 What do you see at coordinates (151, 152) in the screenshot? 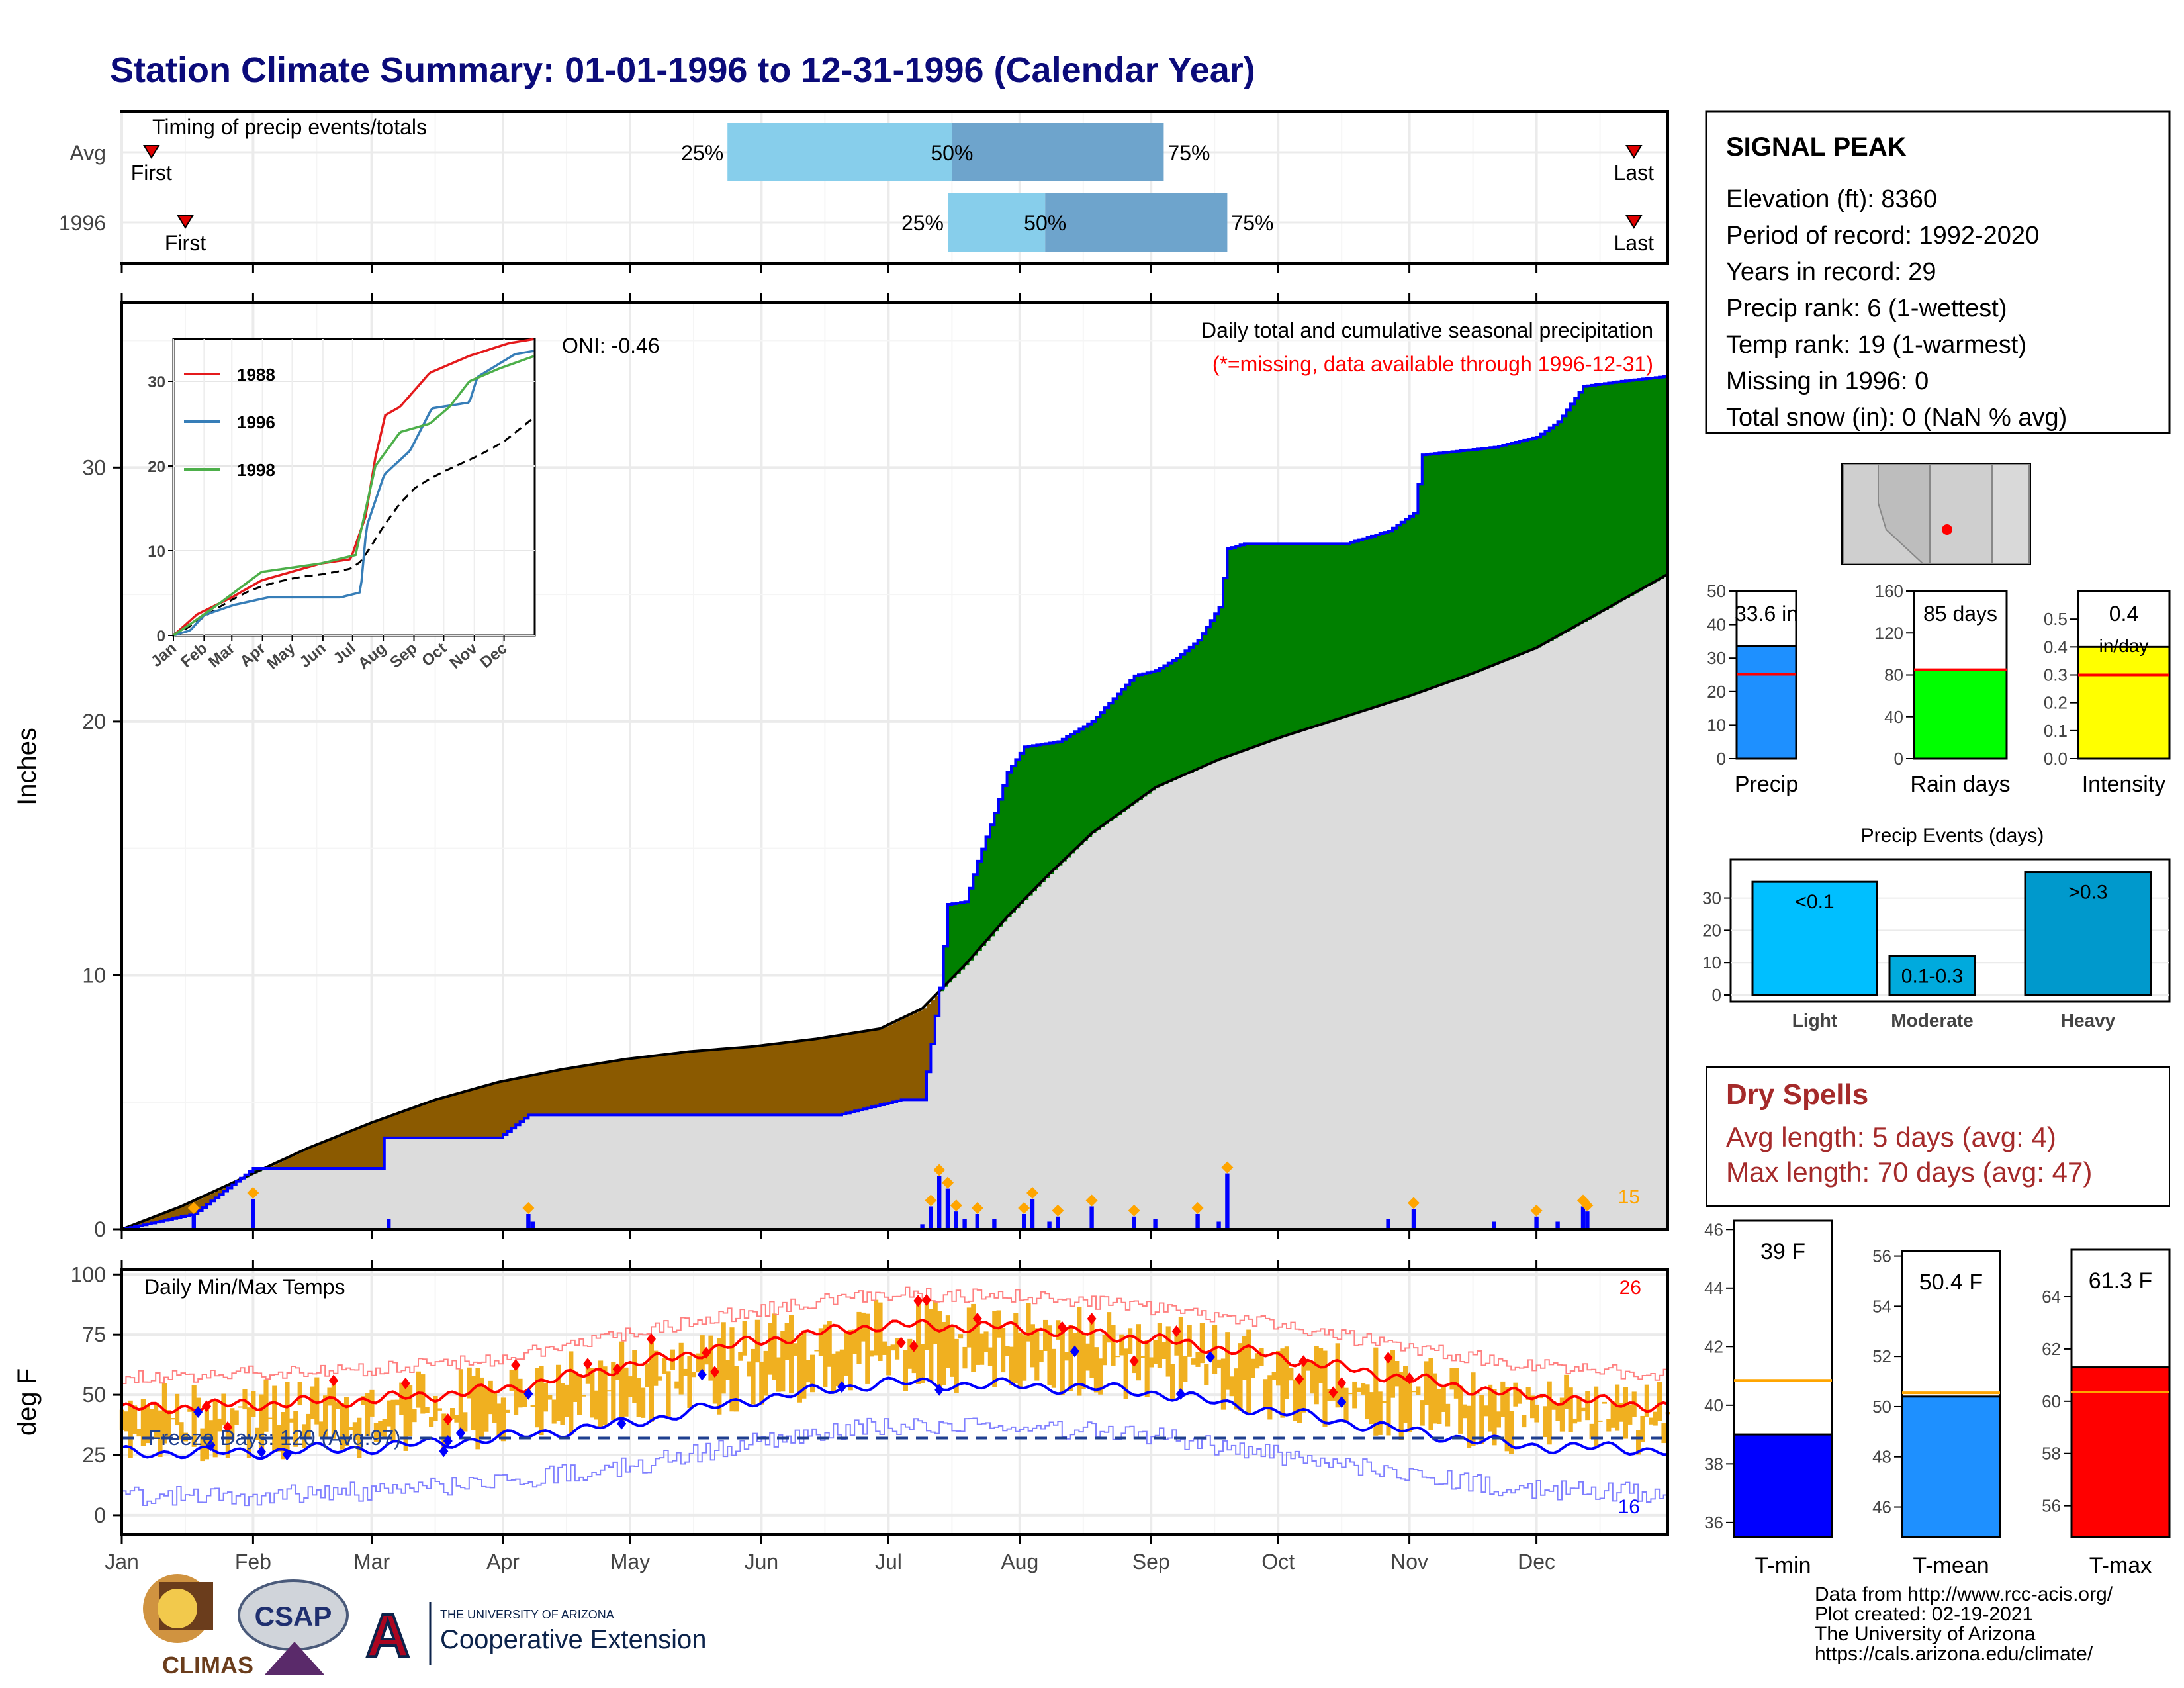
I see `timing-first-marker` at bounding box center [151, 152].